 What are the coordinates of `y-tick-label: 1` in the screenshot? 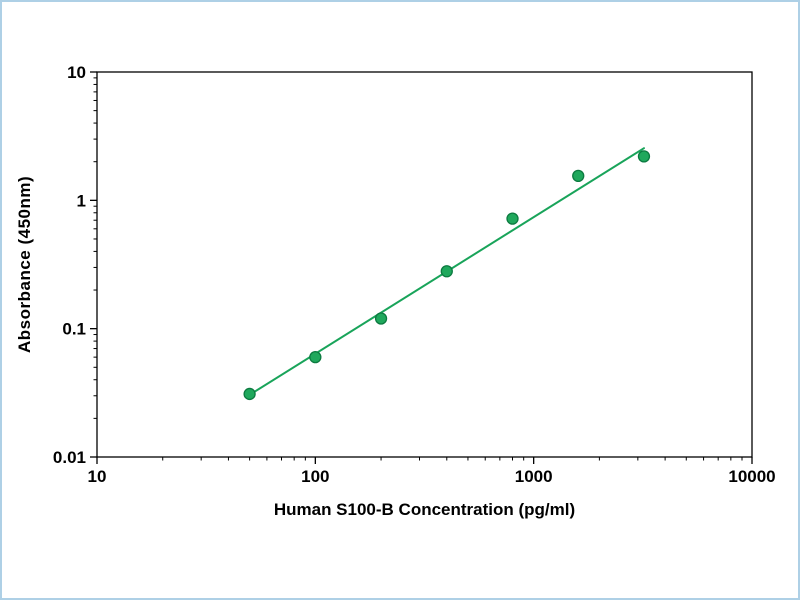 It's located at (81, 200).